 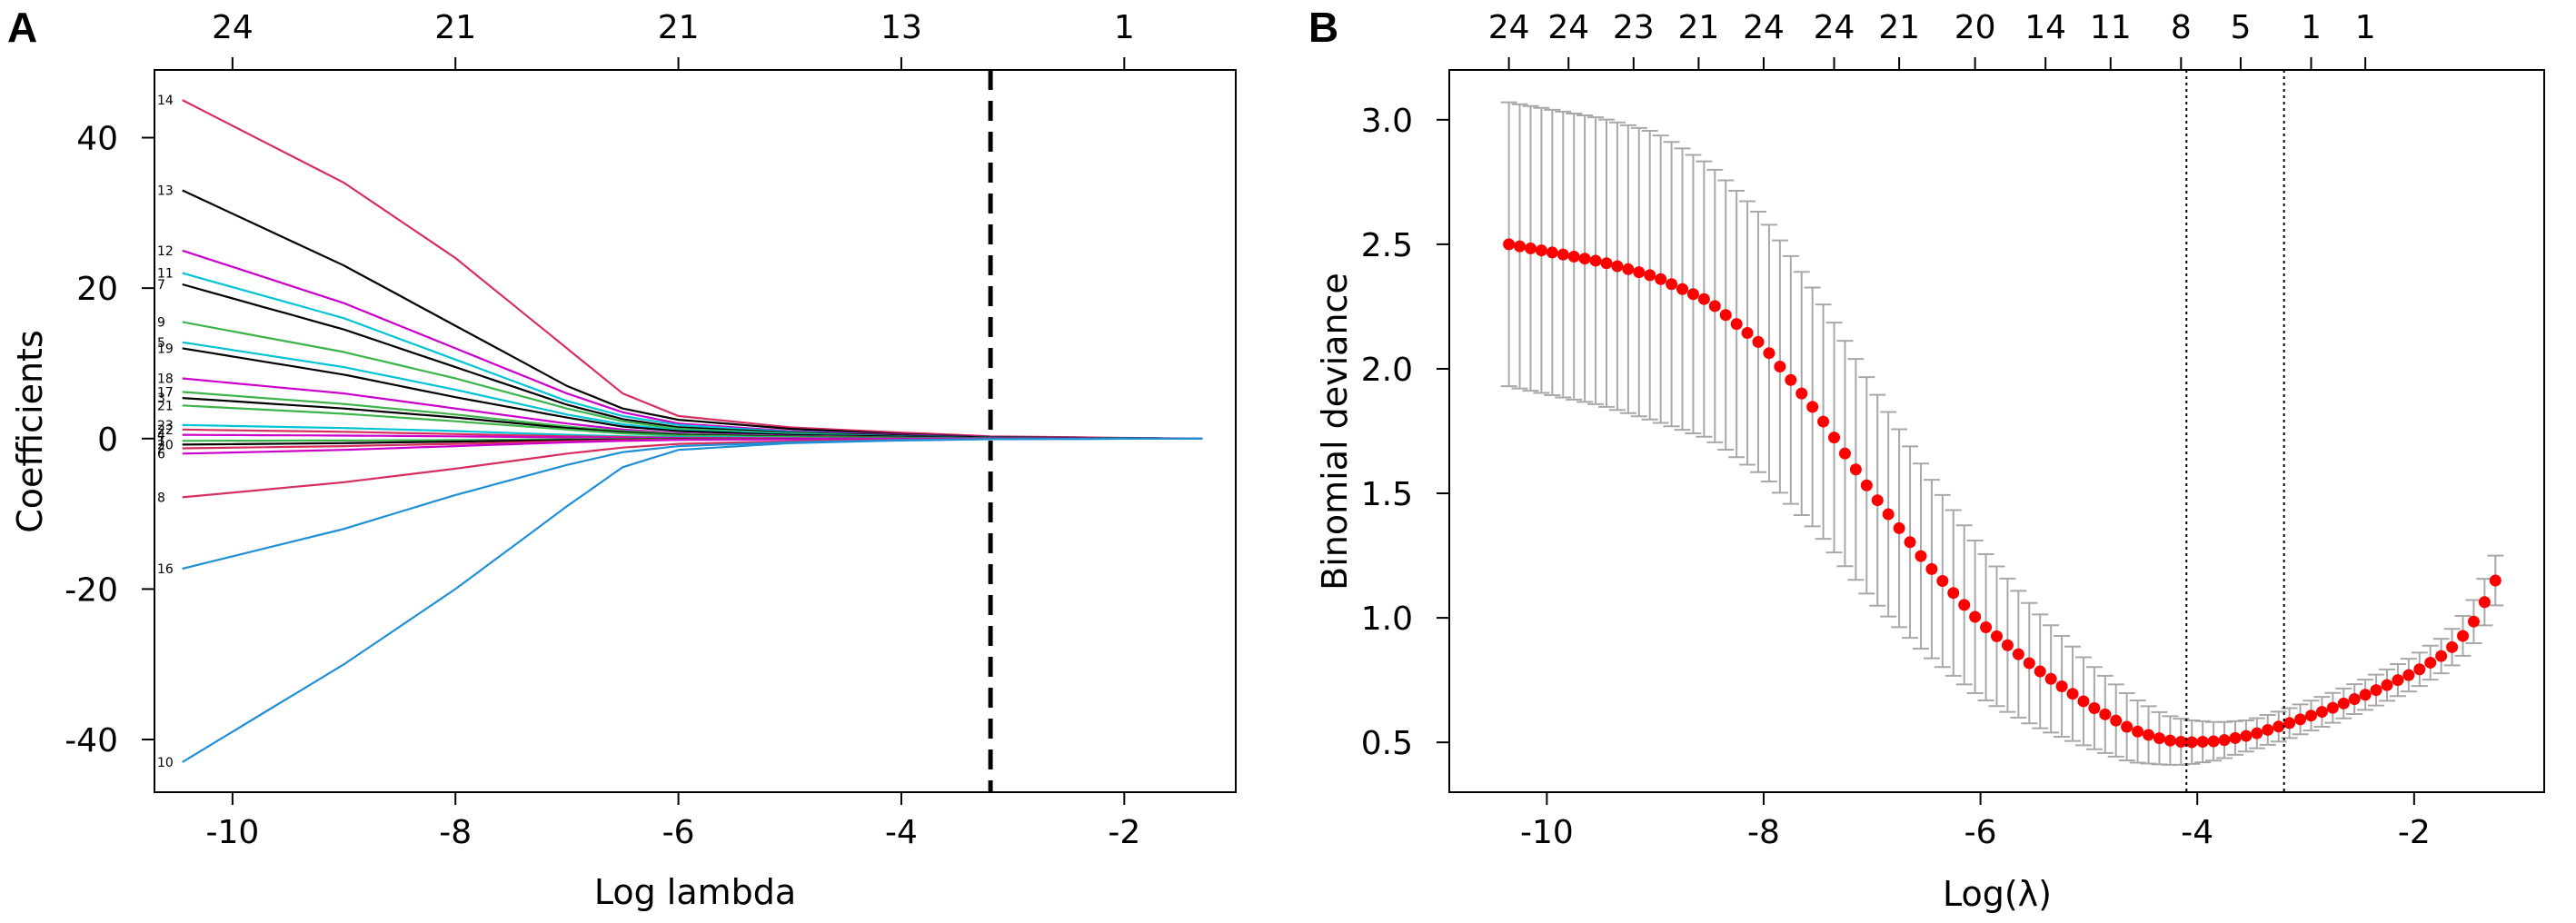 What do you see at coordinates (166, 406) in the screenshot?
I see `path-label-21: 21` at bounding box center [166, 406].